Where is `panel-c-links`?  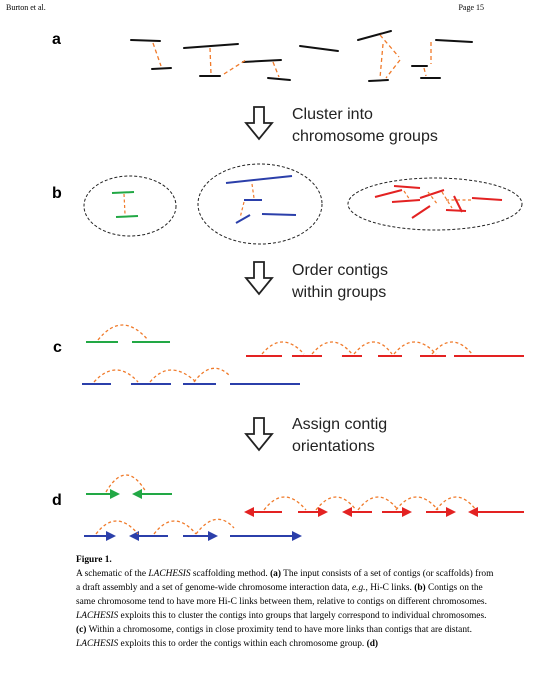 panel-c-links is located at coordinates (283, 353).